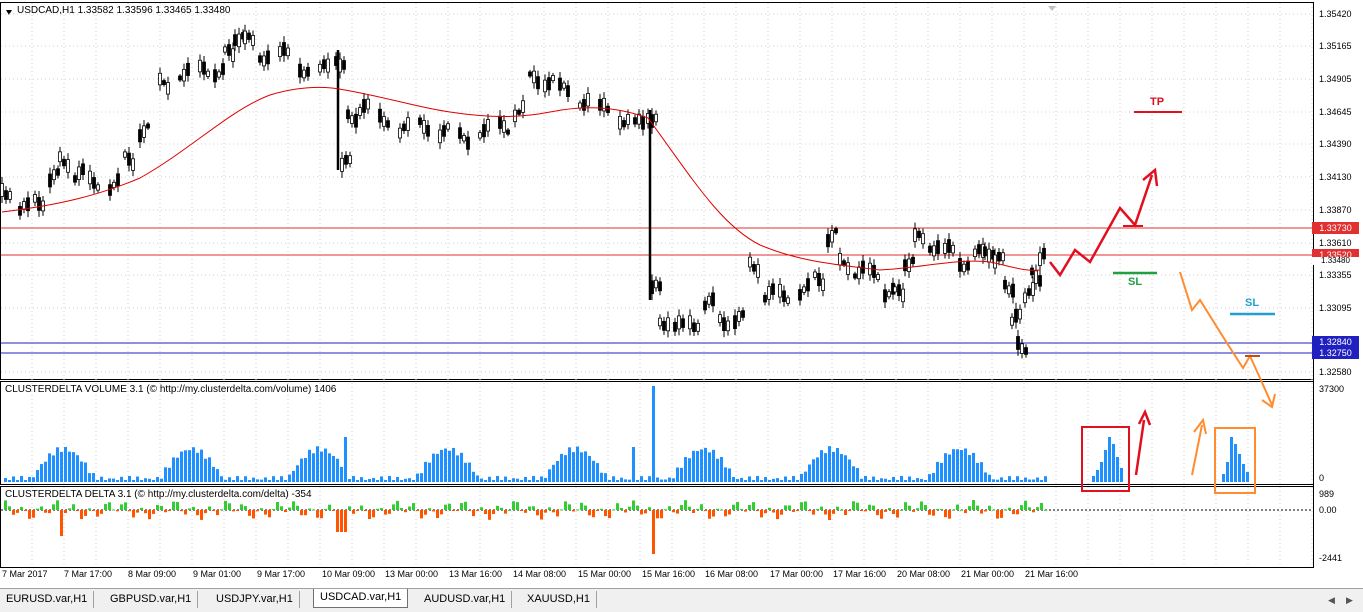 The width and height of the screenshot is (1363, 612). What do you see at coordinates (151, 599) in the screenshot?
I see `tab-gbpusd: GBPUSD.var,H1` at bounding box center [151, 599].